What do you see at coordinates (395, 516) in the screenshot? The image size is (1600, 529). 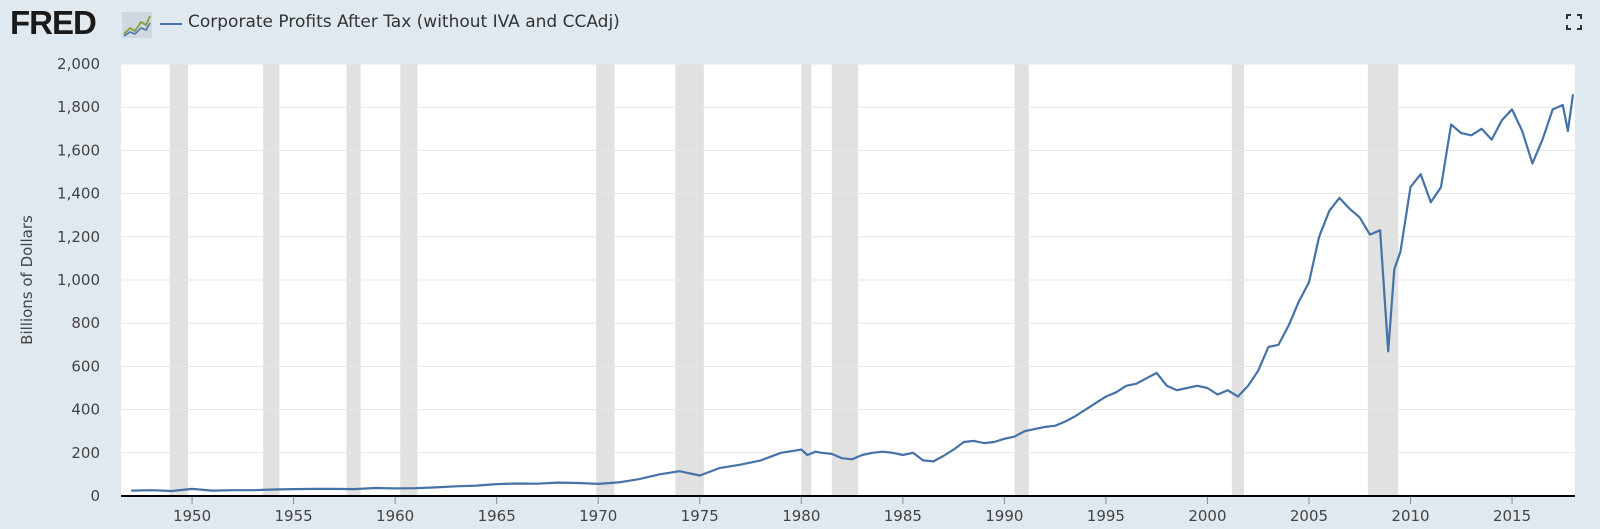 I see `x-tick-label: 1960` at bounding box center [395, 516].